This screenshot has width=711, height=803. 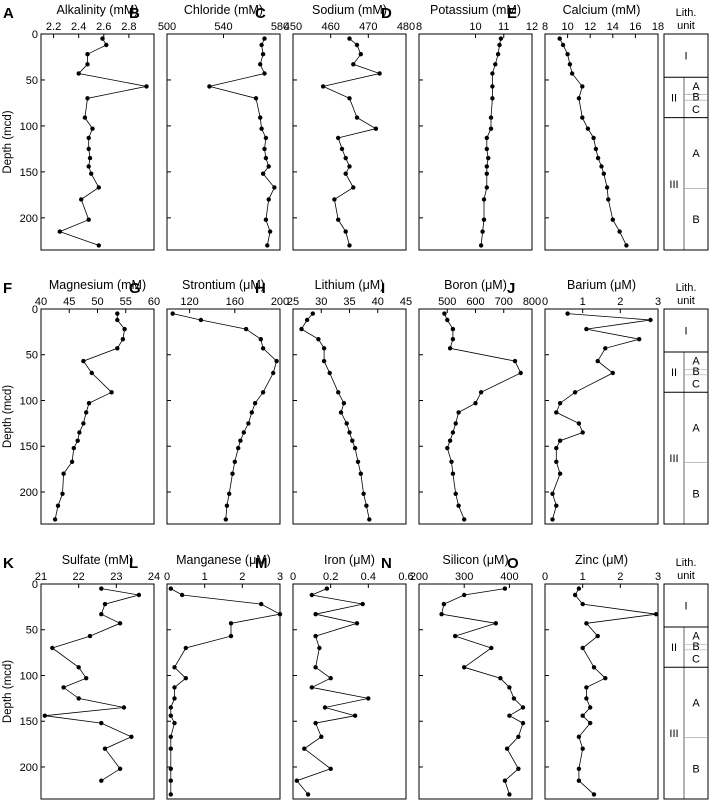 I want to click on panel-F: F Magnesium (mM)40 45 50 55 60 0 50 100 150 200, so click(x=81, y=401).